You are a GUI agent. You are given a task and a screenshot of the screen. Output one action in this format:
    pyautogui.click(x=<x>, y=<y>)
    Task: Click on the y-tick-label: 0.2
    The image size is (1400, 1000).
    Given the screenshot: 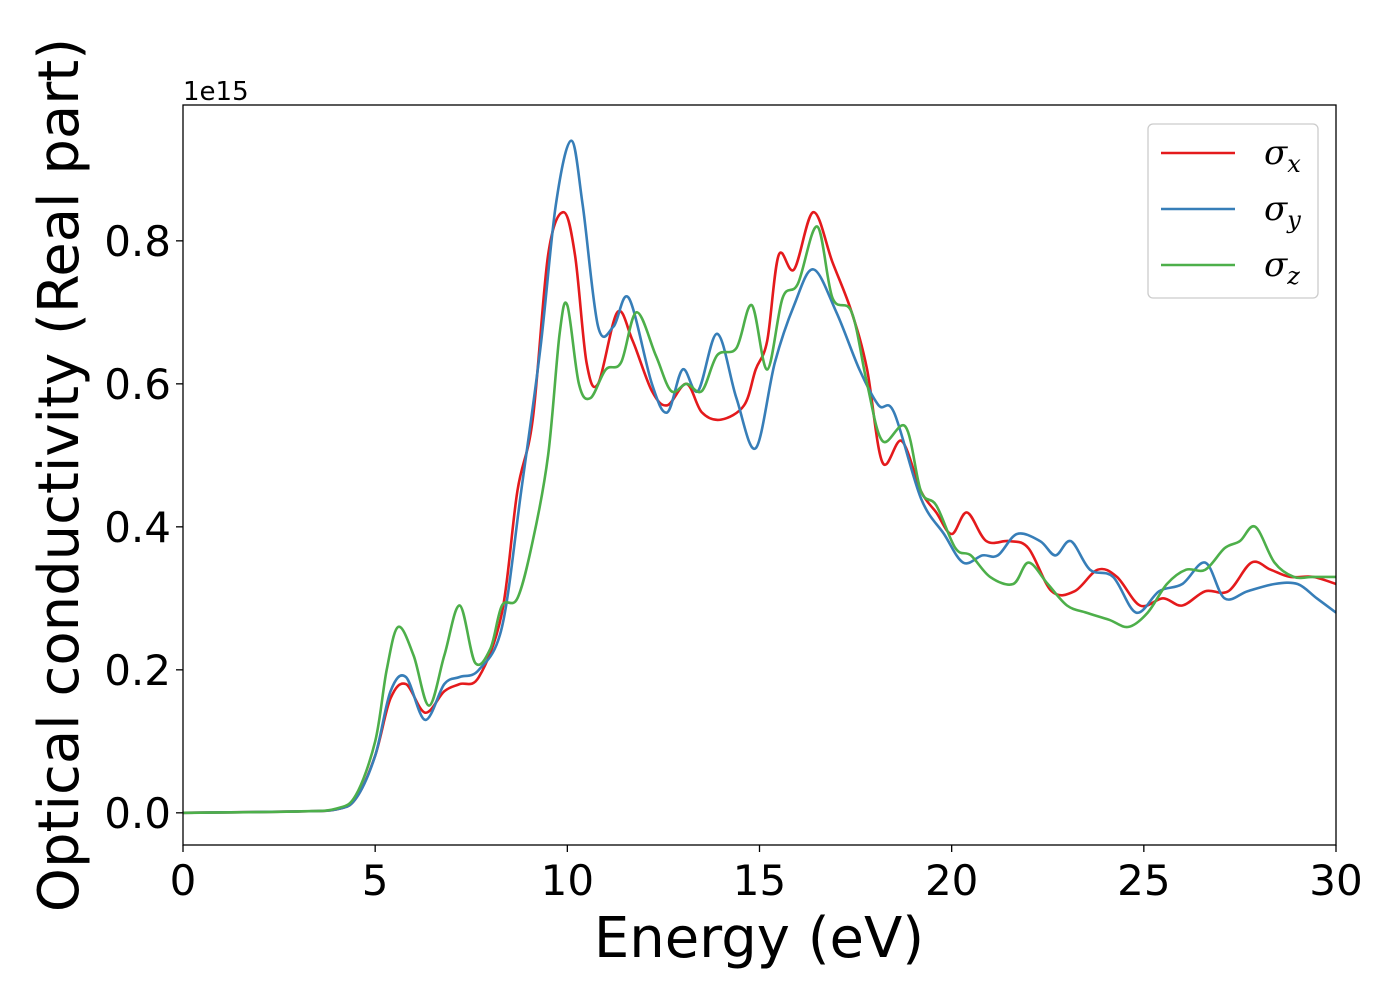 What is the action you would take?
    pyautogui.click(x=137, y=670)
    